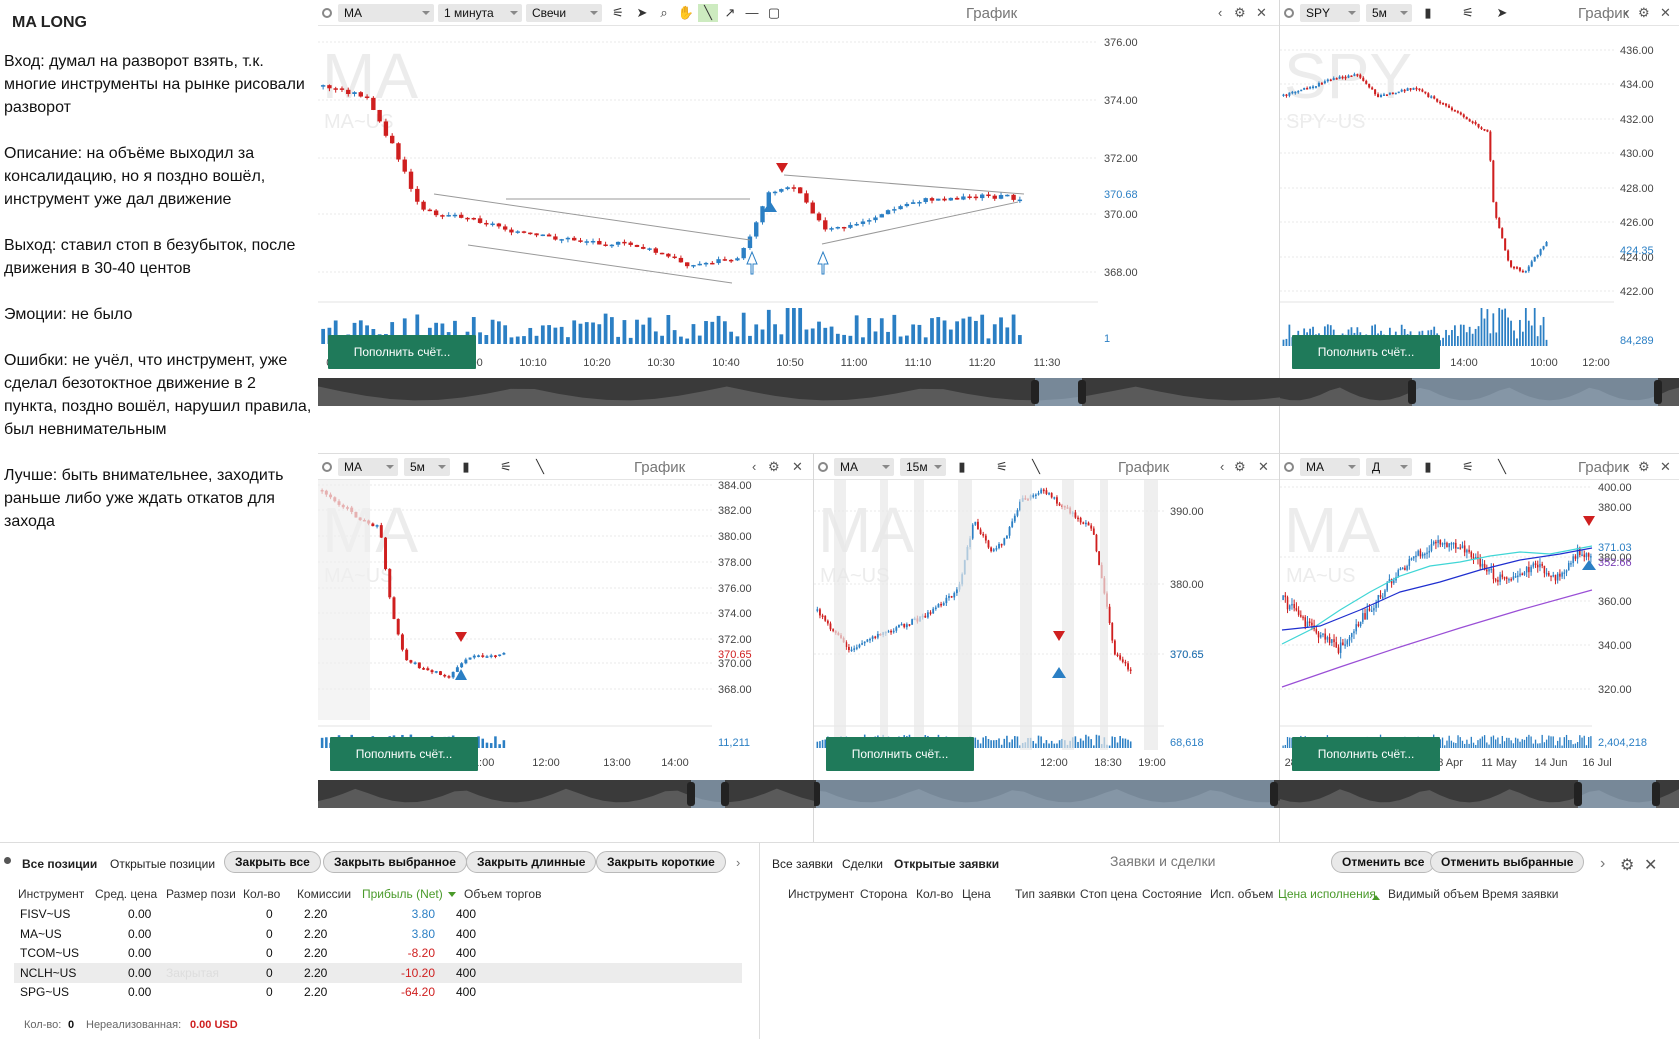  What do you see at coordinates (60, 864) in the screenshot?
I see `tab-all-positions: Все позиции` at bounding box center [60, 864].